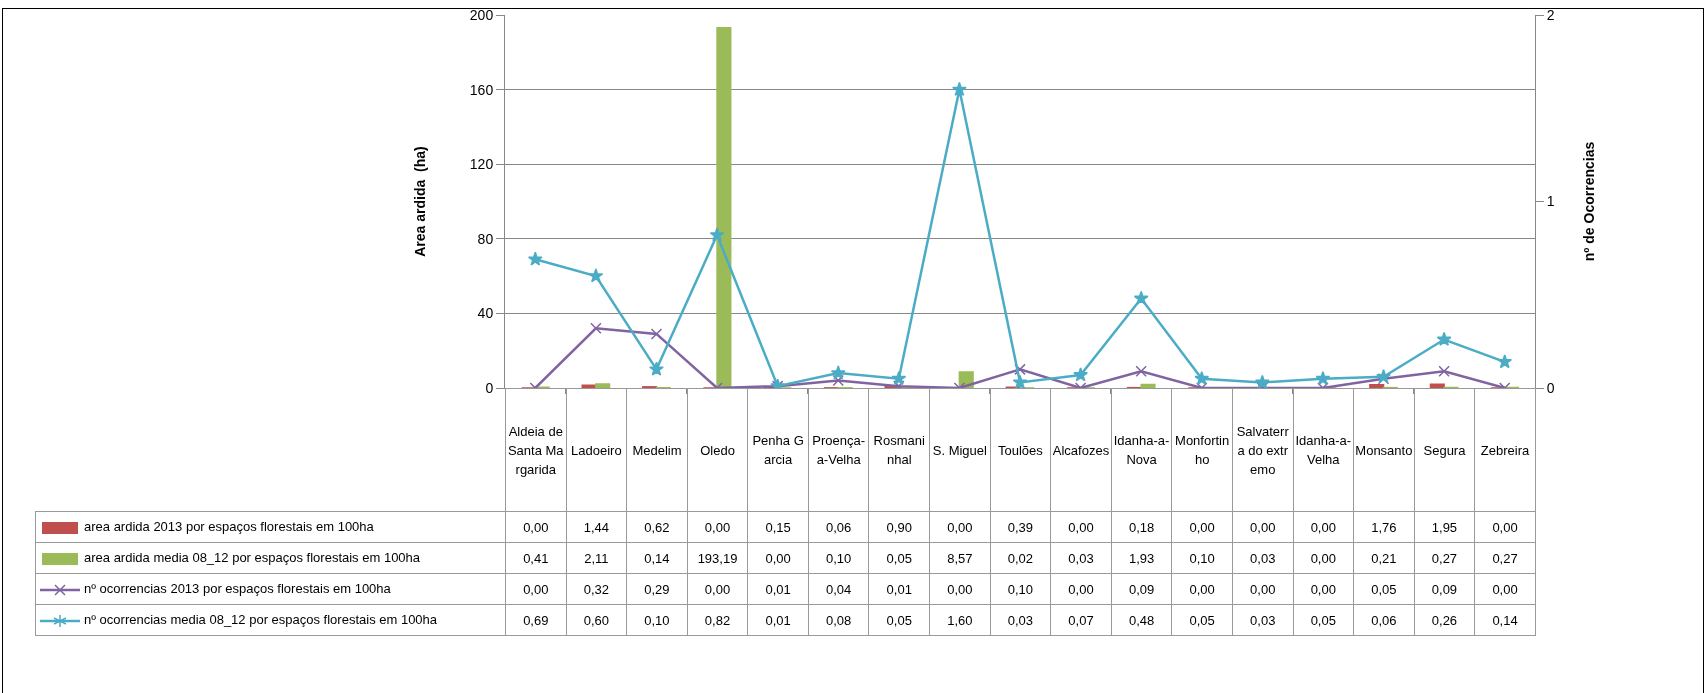 This screenshot has width=1708, height=693. What do you see at coordinates (960, 558) in the screenshot?
I see `data-label: 8,57` at bounding box center [960, 558].